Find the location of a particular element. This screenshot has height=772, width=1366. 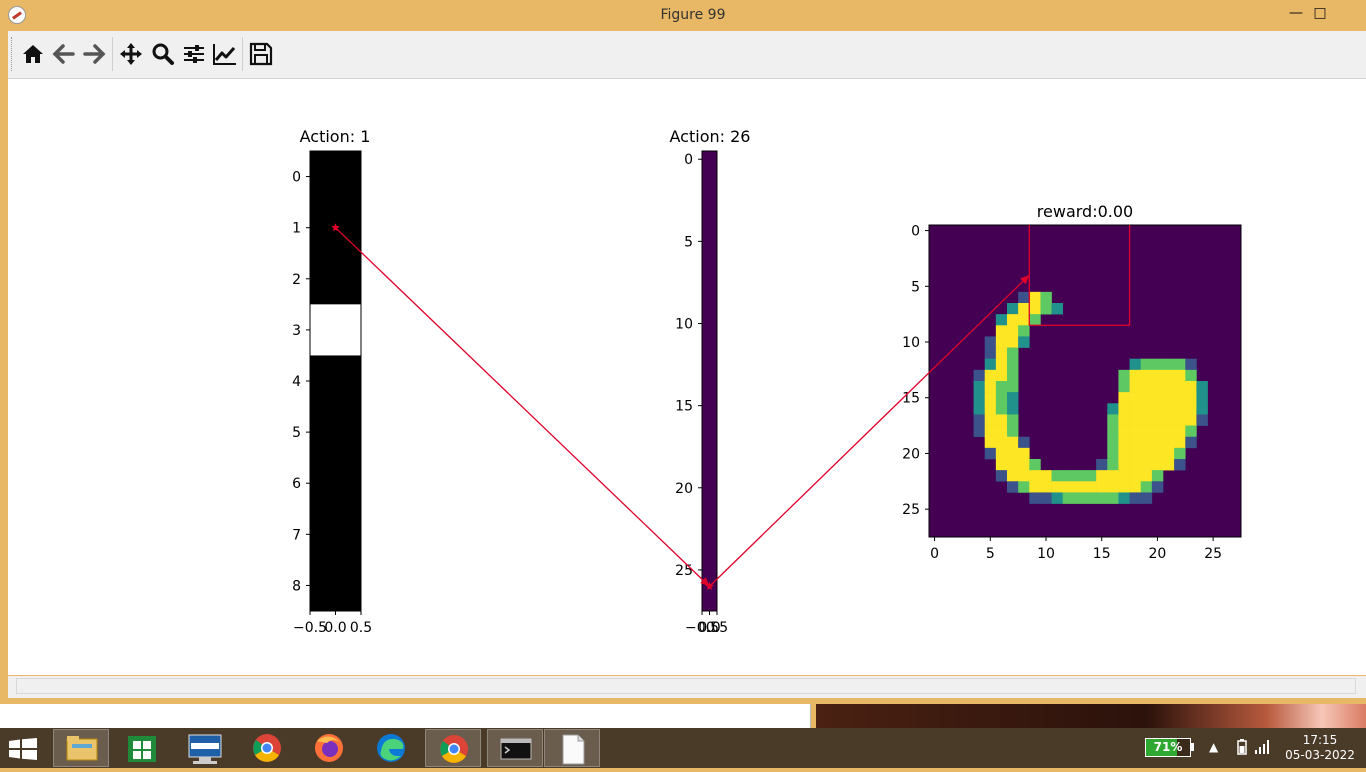

panel1-ytick-label: 4 is located at coordinates (296, 382).